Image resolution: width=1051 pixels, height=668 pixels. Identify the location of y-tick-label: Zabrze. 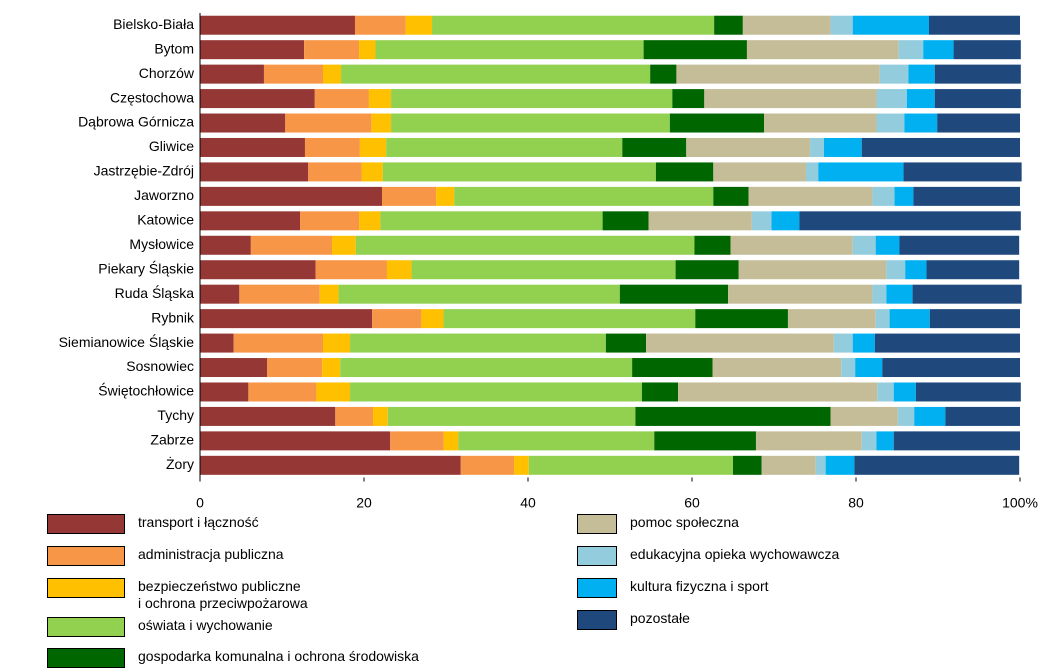
(172, 440).